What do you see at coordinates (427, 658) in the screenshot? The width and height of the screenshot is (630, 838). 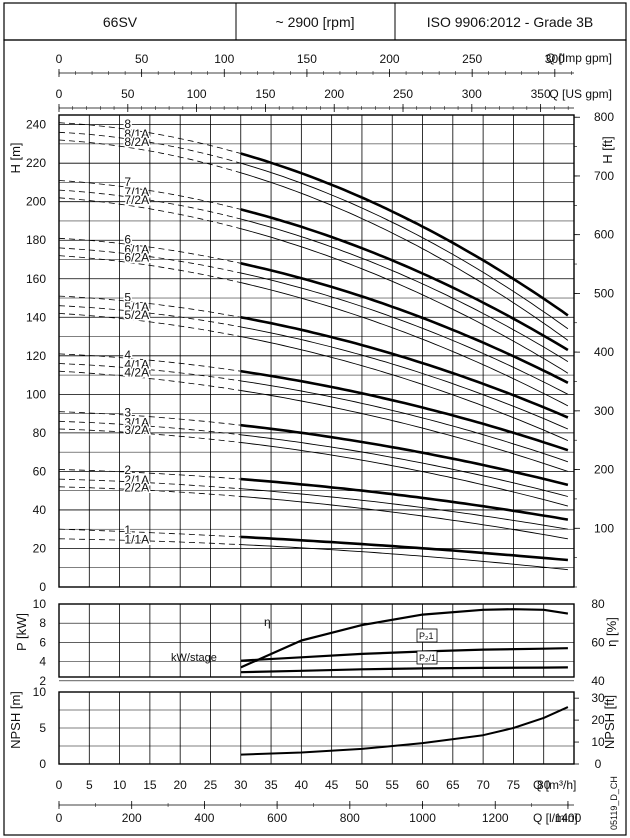 I see `p2-1a-label: P₂/1` at bounding box center [427, 658].